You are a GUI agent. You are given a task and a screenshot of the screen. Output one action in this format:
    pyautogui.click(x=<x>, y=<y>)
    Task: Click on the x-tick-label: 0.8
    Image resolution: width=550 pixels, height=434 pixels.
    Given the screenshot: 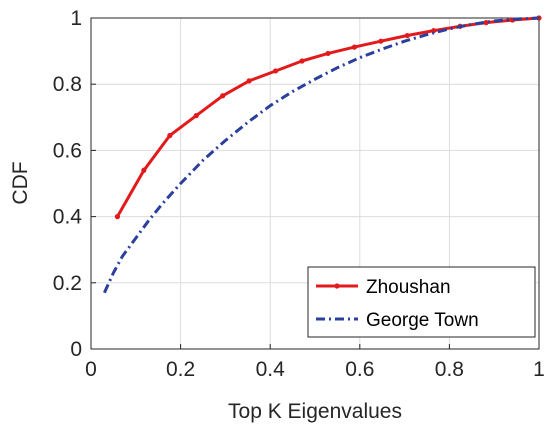 What is the action you would take?
    pyautogui.click(x=449, y=369)
    